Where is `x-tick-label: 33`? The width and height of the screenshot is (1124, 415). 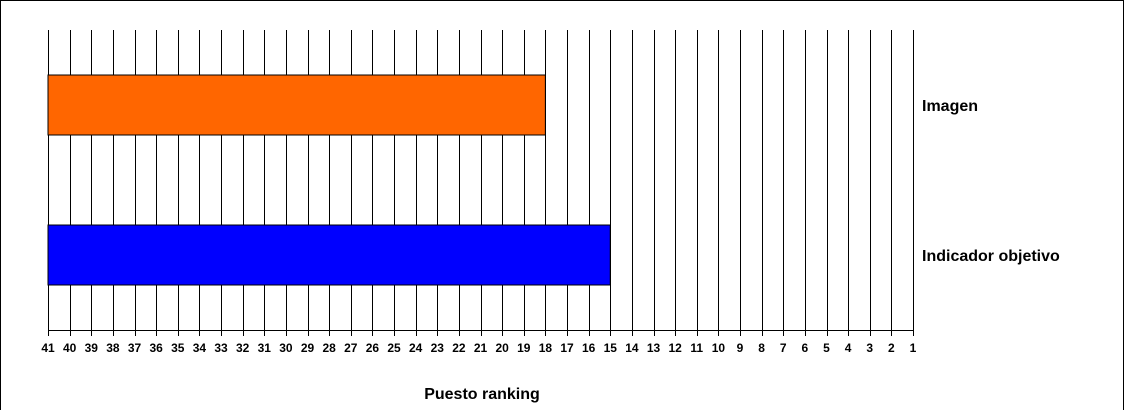
x-tick-label: 33 is located at coordinates (221, 348).